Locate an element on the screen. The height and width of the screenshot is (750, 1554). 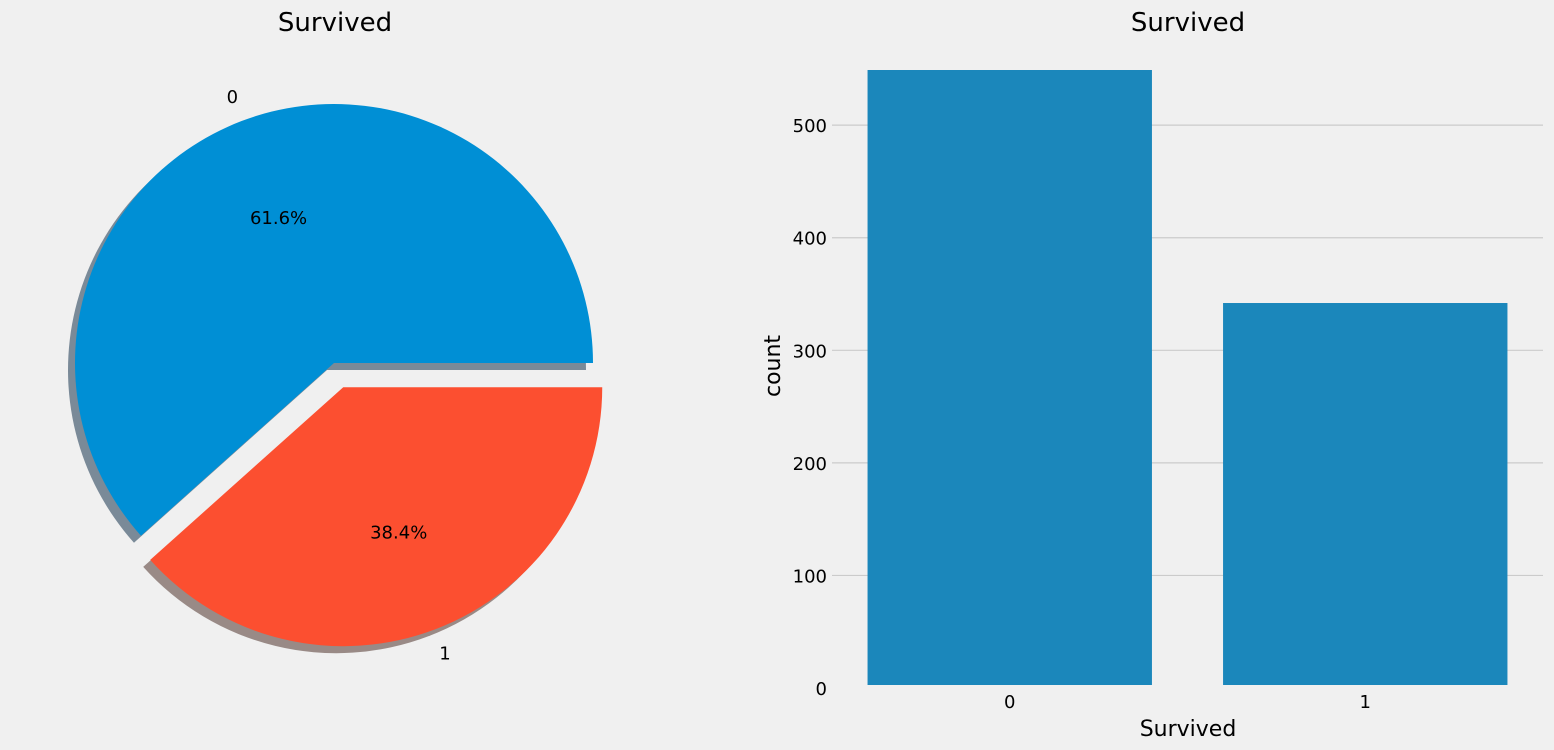
y-tick-label: 300 is located at coordinates (810, 351).